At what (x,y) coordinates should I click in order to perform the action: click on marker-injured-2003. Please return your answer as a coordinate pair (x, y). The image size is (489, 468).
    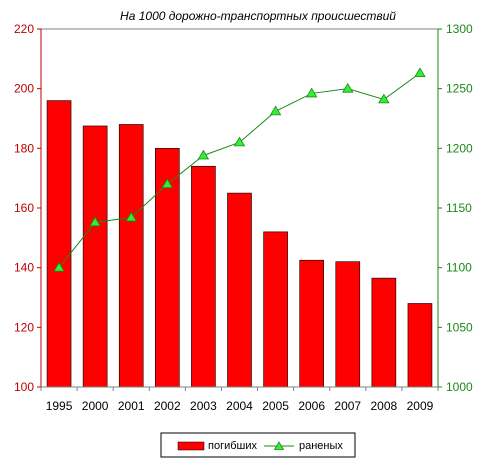
    Looking at the image, I should click on (203, 154).